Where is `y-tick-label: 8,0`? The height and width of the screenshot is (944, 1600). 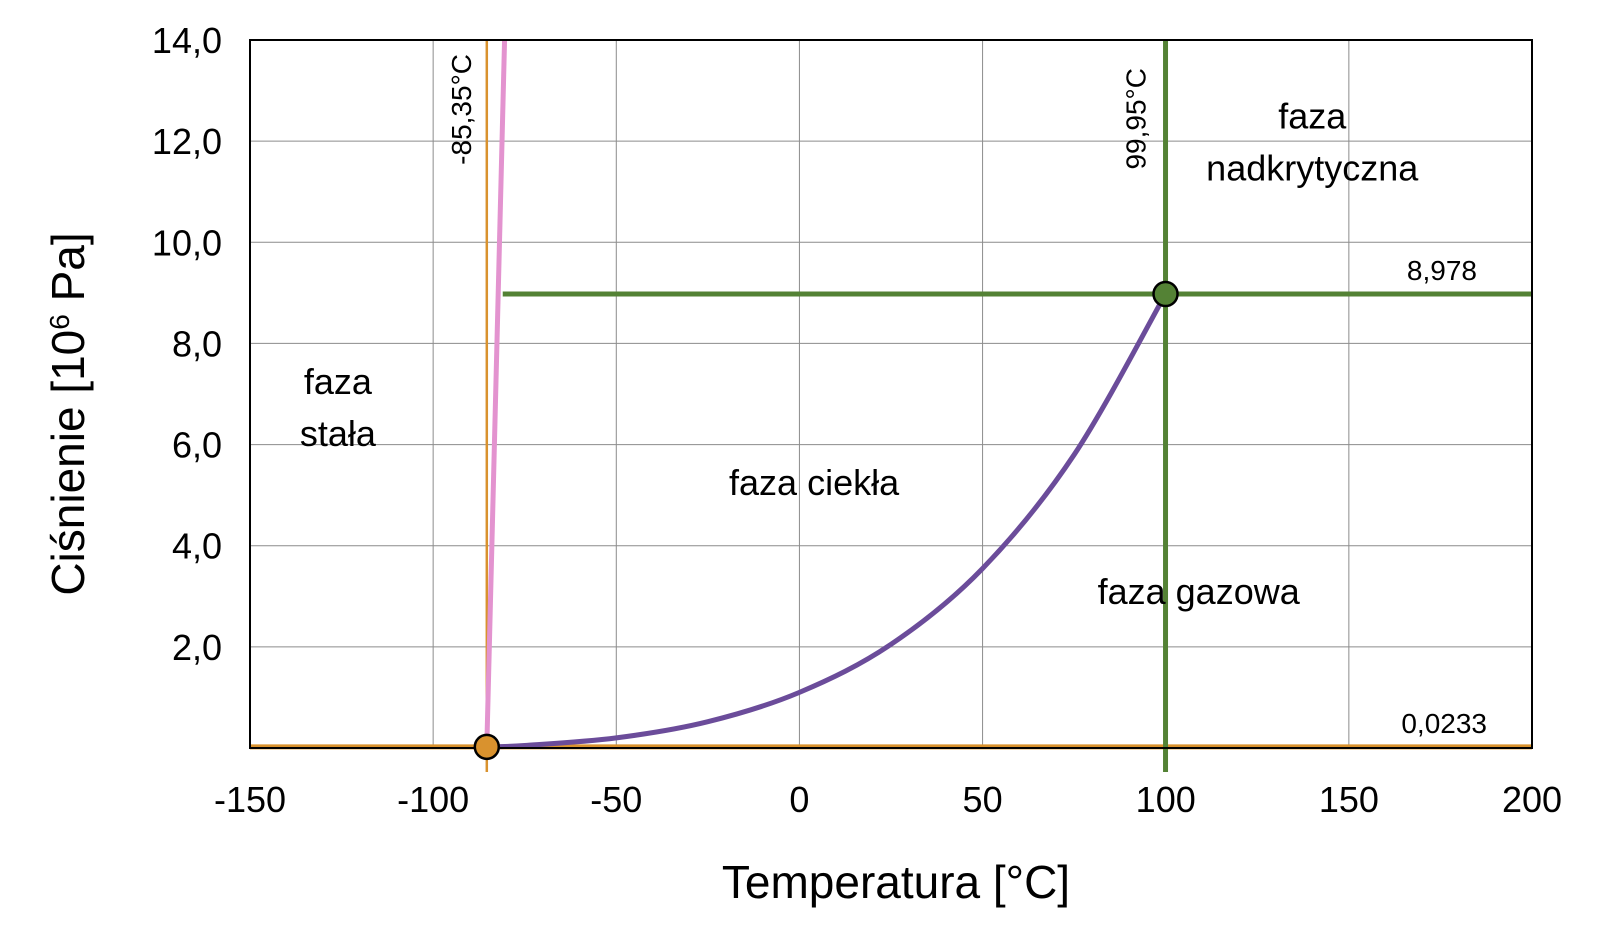 y-tick-label: 8,0 is located at coordinates (197, 343).